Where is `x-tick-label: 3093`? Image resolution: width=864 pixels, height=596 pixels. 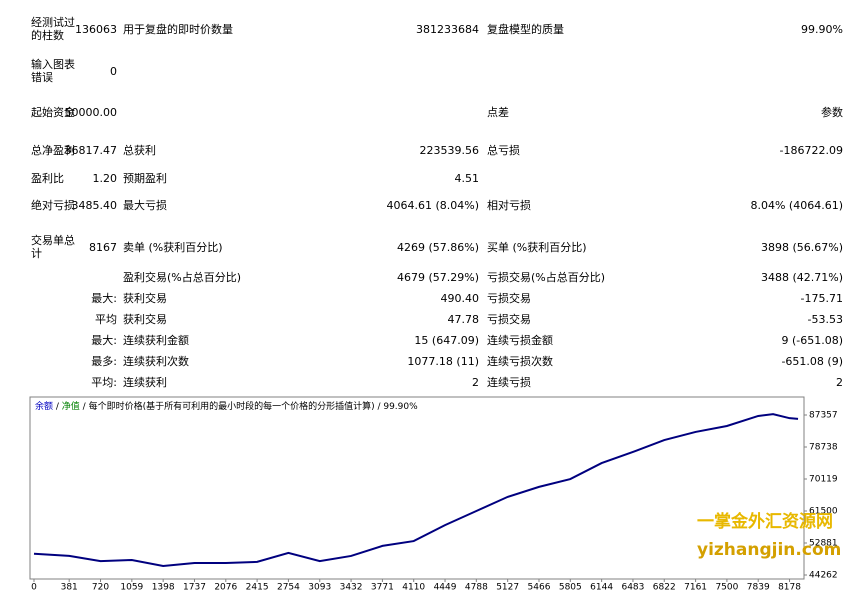
x-tick-label: 3093 is located at coordinates (319, 588).